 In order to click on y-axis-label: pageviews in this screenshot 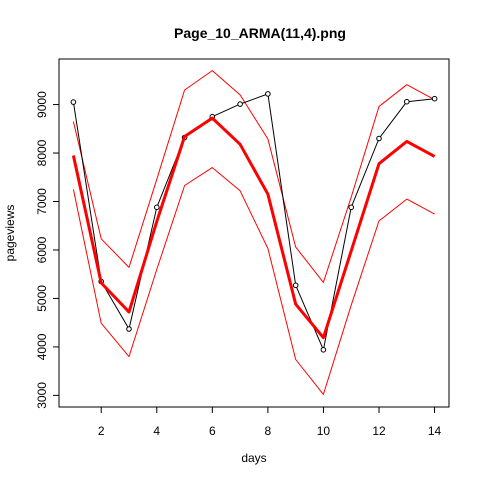, I will do `click(10, 233)`.